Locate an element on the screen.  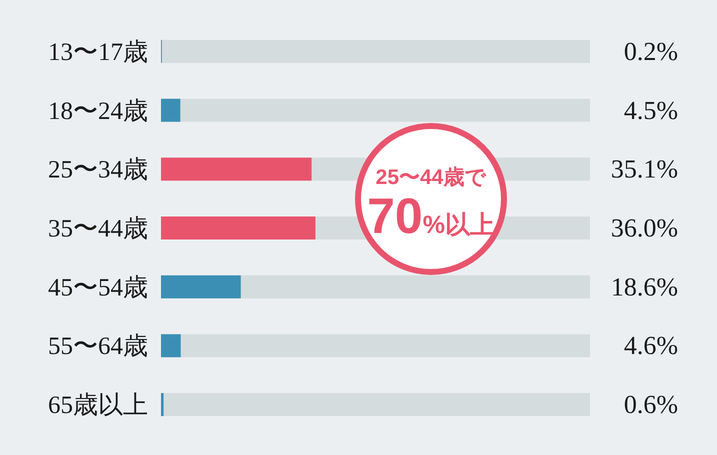
value-label: 0.6% is located at coordinates (651, 405).